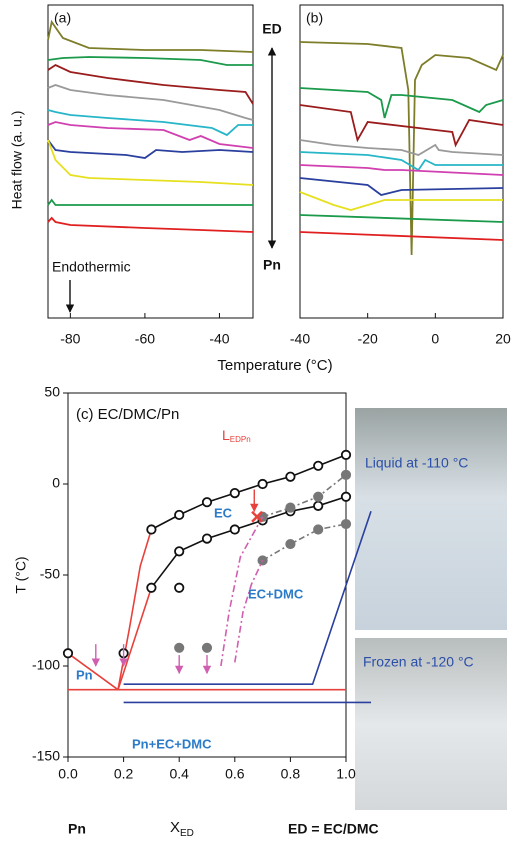 The width and height of the screenshot is (513, 843). What do you see at coordinates (291, 774) in the screenshot?
I see `x-tick-label: 0.8` at bounding box center [291, 774].